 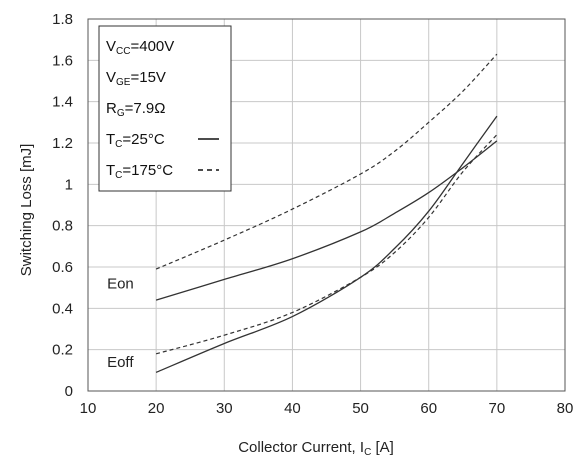 I want to click on y-tick-label: 0, so click(x=69, y=391).